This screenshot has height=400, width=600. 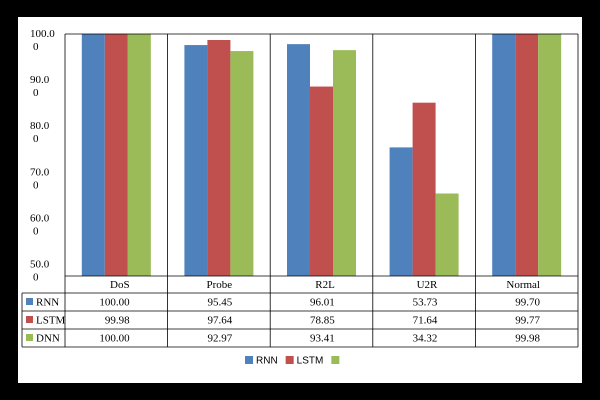 I want to click on x-tick-label: Probe, so click(x=220, y=285).